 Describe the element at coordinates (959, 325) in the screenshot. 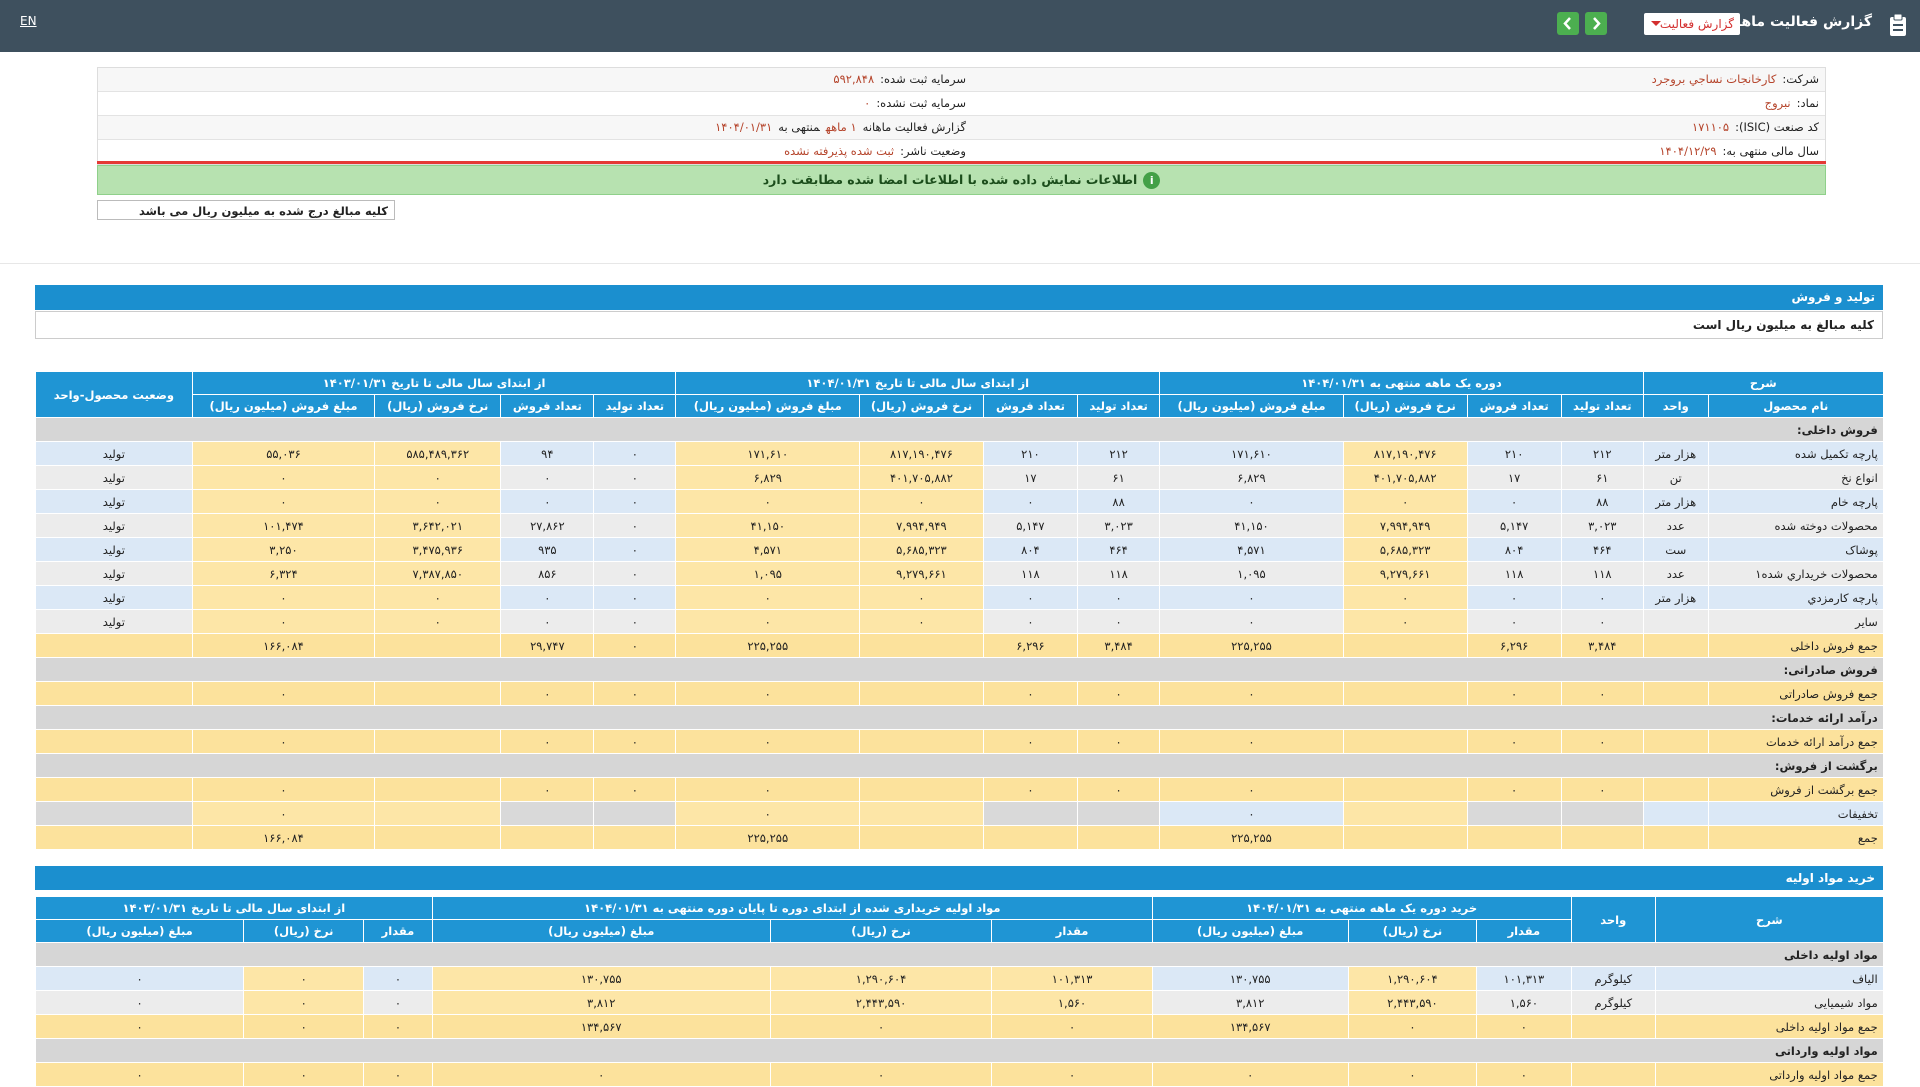

I see `section-note: کلیه مبالغ به میلیون ریال است` at that location.